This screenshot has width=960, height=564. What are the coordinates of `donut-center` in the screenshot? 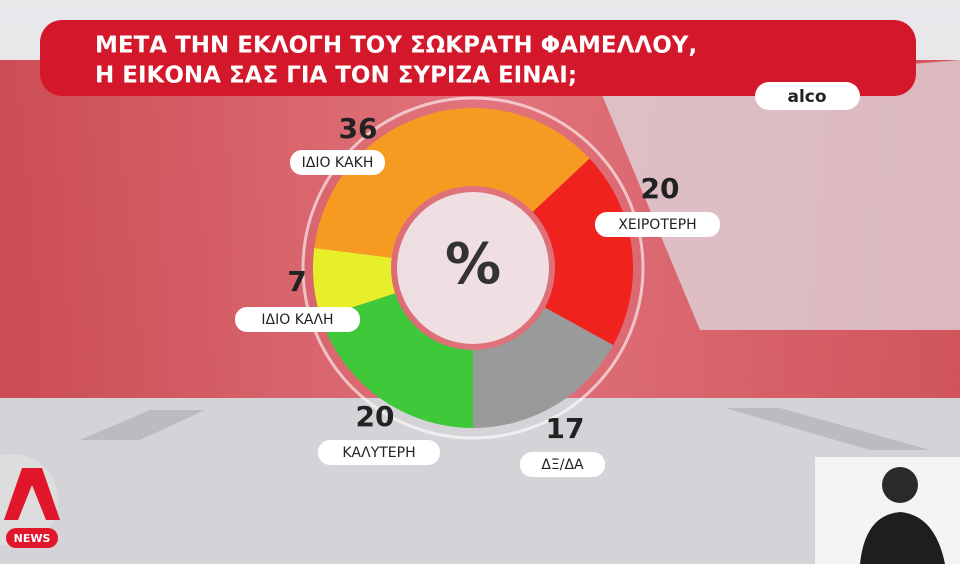 It's located at (473, 268).